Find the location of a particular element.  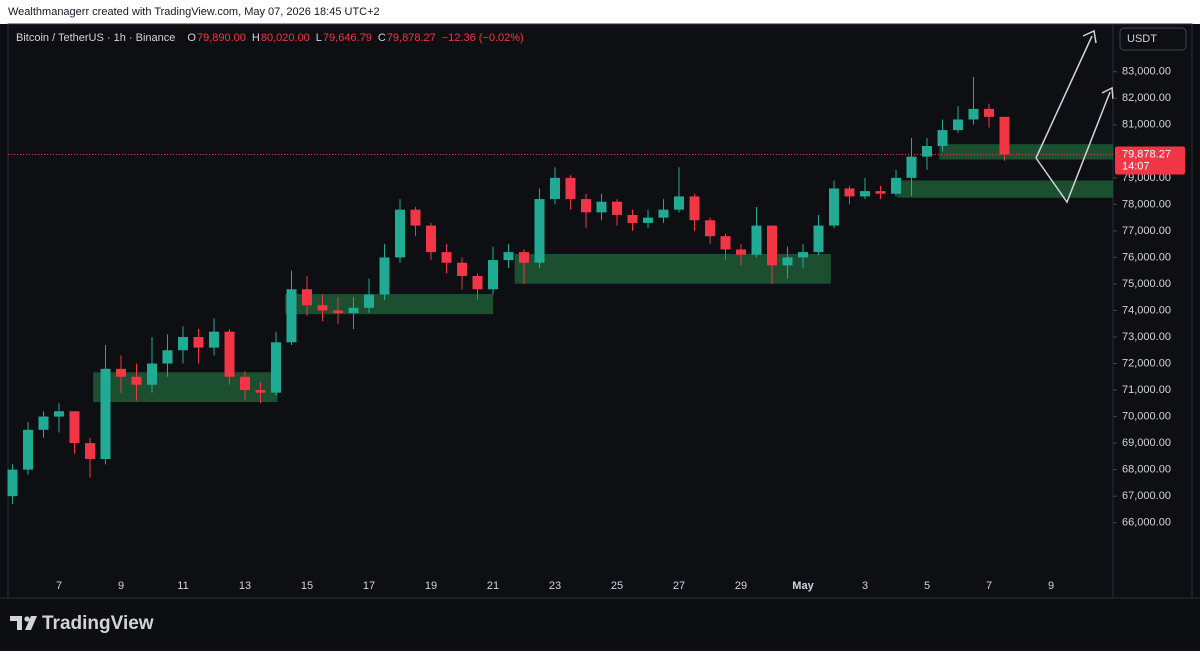

x-tick-label: 17 is located at coordinates (369, 586).